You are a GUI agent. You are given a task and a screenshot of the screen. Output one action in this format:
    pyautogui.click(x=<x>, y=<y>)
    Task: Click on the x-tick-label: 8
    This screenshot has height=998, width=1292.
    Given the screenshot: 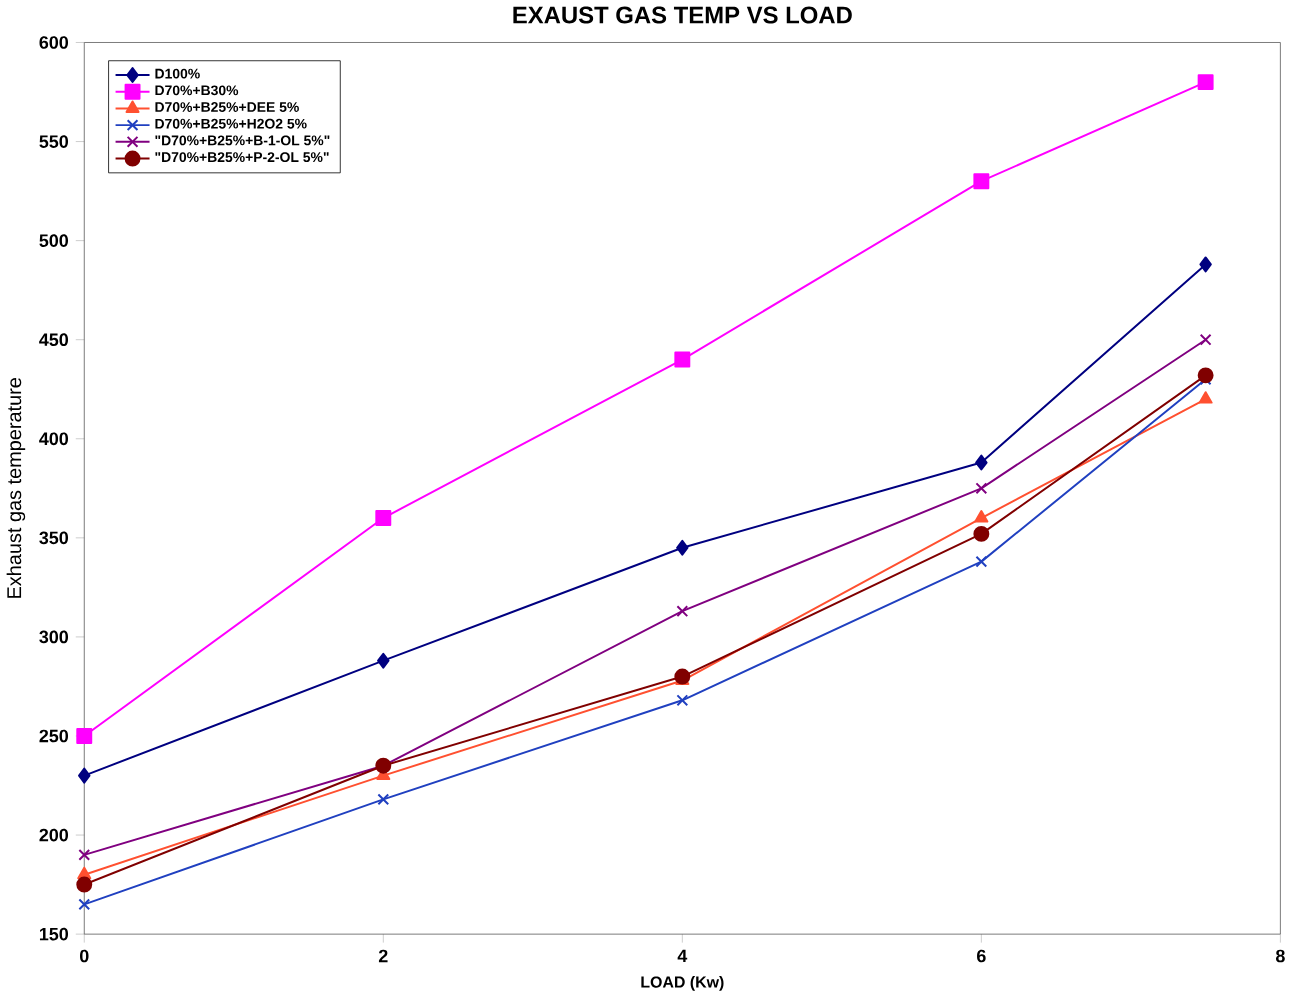 What is the action you would take?
    pyautogui.click(x=1280, y=956)
    